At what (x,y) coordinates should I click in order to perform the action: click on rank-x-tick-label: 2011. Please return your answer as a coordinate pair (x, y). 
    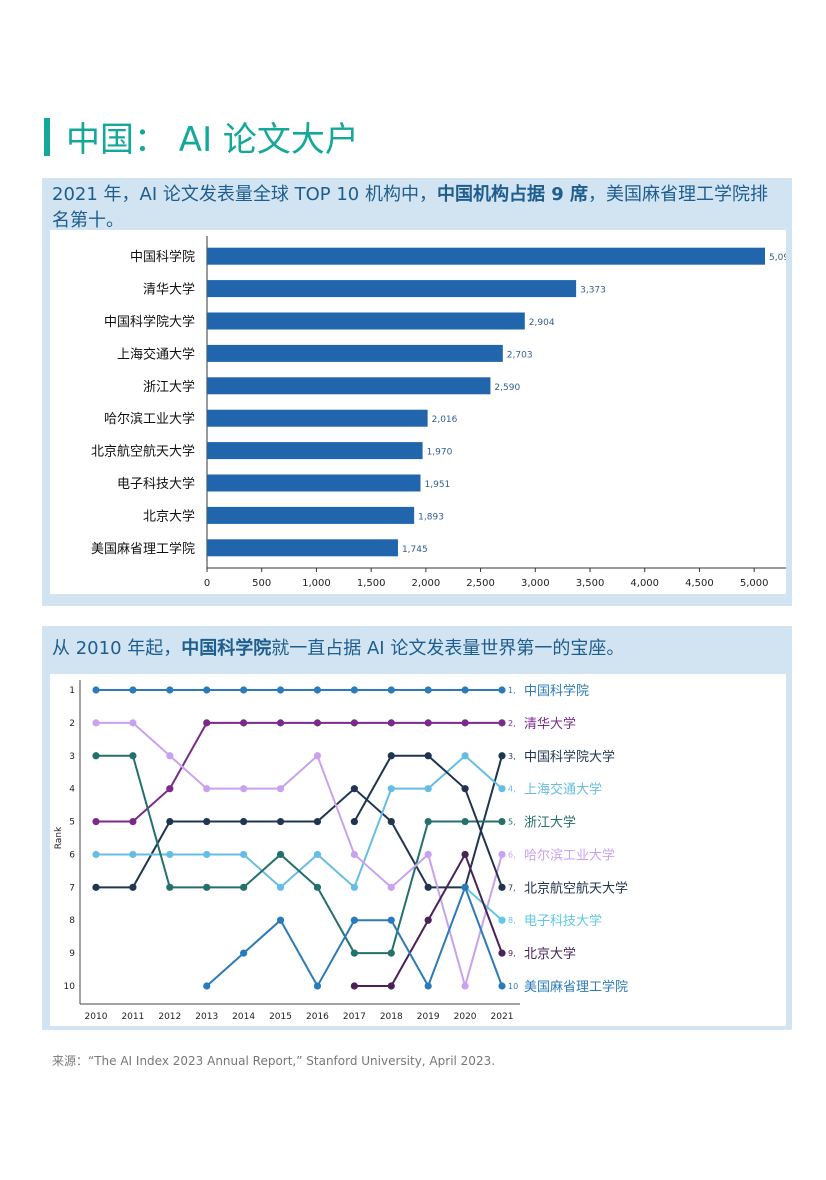
    Looking at the image, I should click on (132, 1017).